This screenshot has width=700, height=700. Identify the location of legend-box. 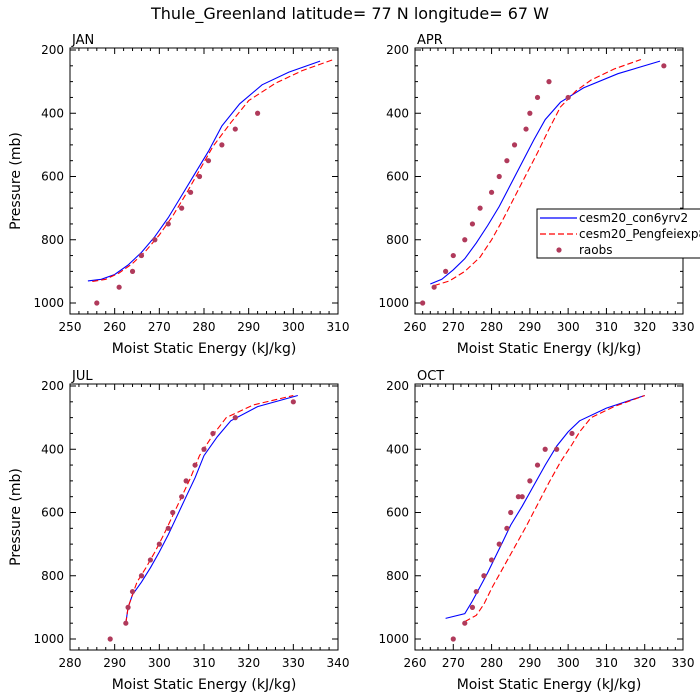
(618, 233).